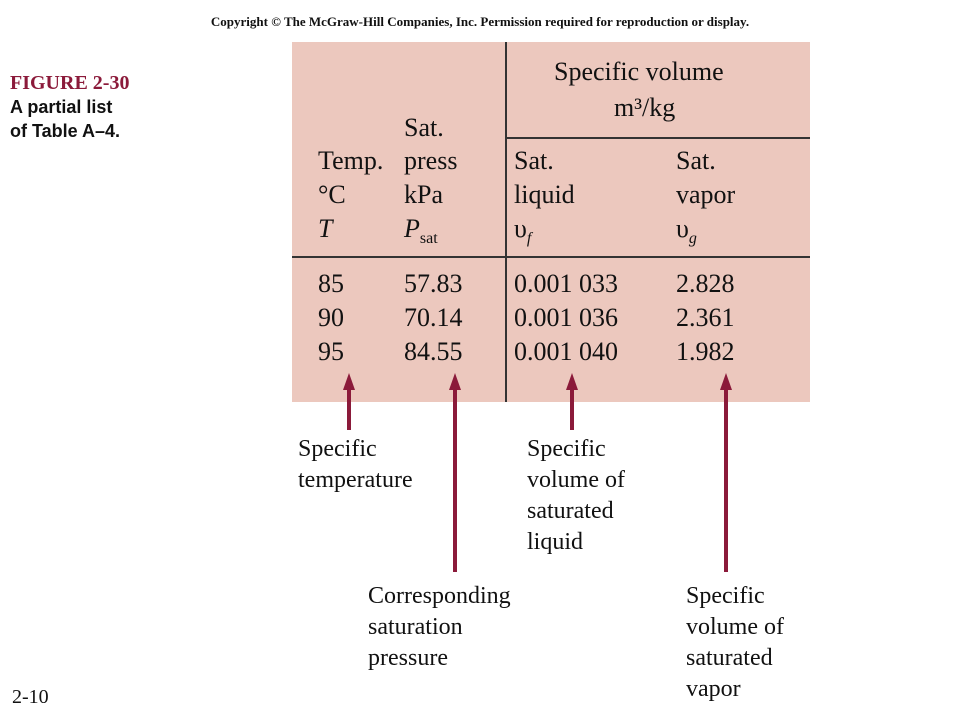  Describe the element at coordinates (433, 351) in the screenshot. I see `cell-pressure-row-3: 84.55` at that location.